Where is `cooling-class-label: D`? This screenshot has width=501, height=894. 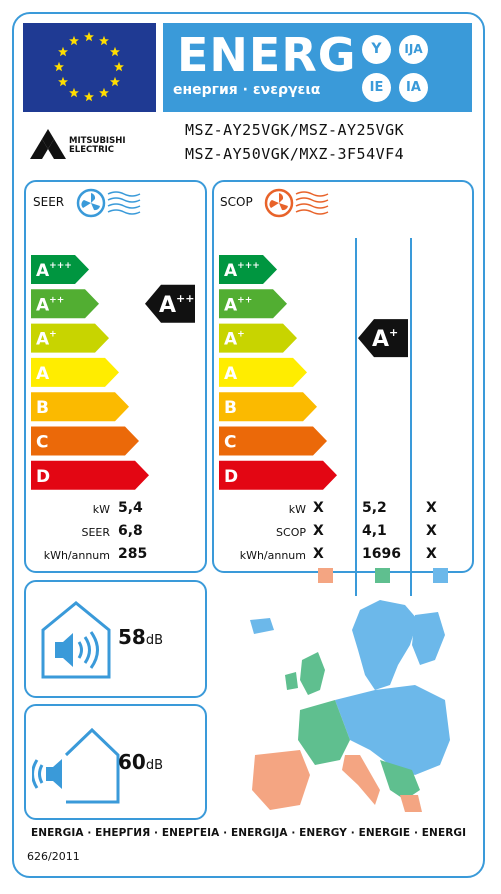
cooling-class-label: D is located at coordinates (43, 477).